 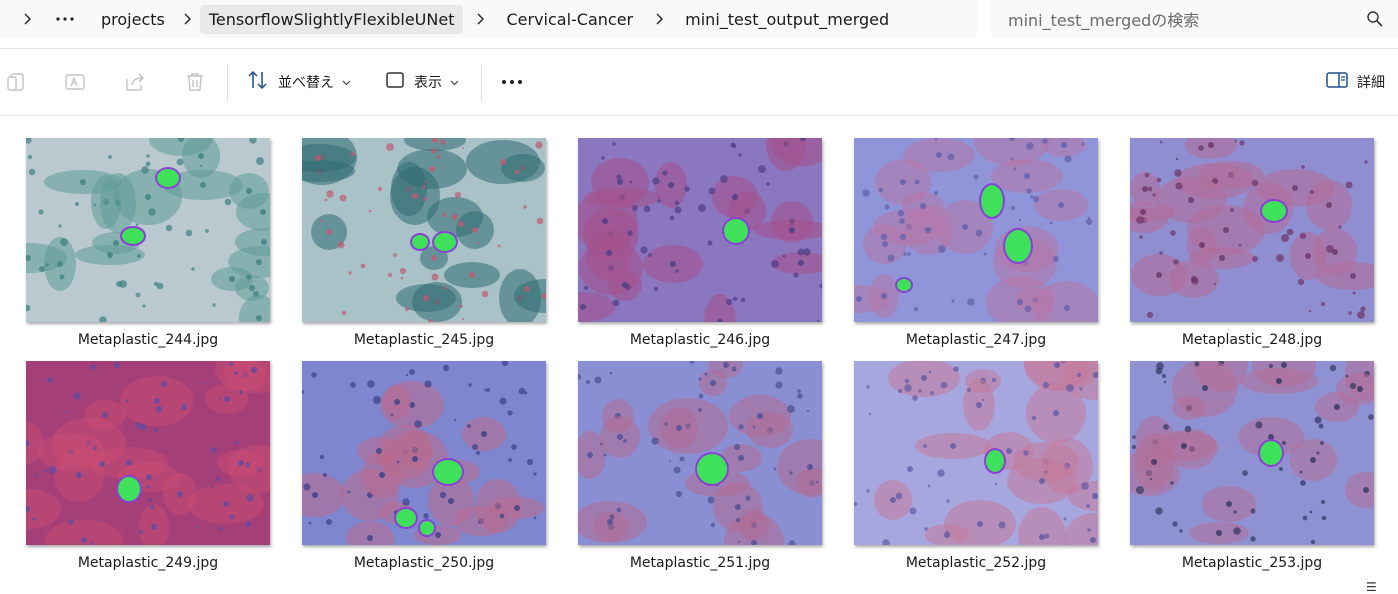 What do you see at coordinates (16, 82) in the screenshot?
I see `copy-icon` at bounding box center [16, 82].